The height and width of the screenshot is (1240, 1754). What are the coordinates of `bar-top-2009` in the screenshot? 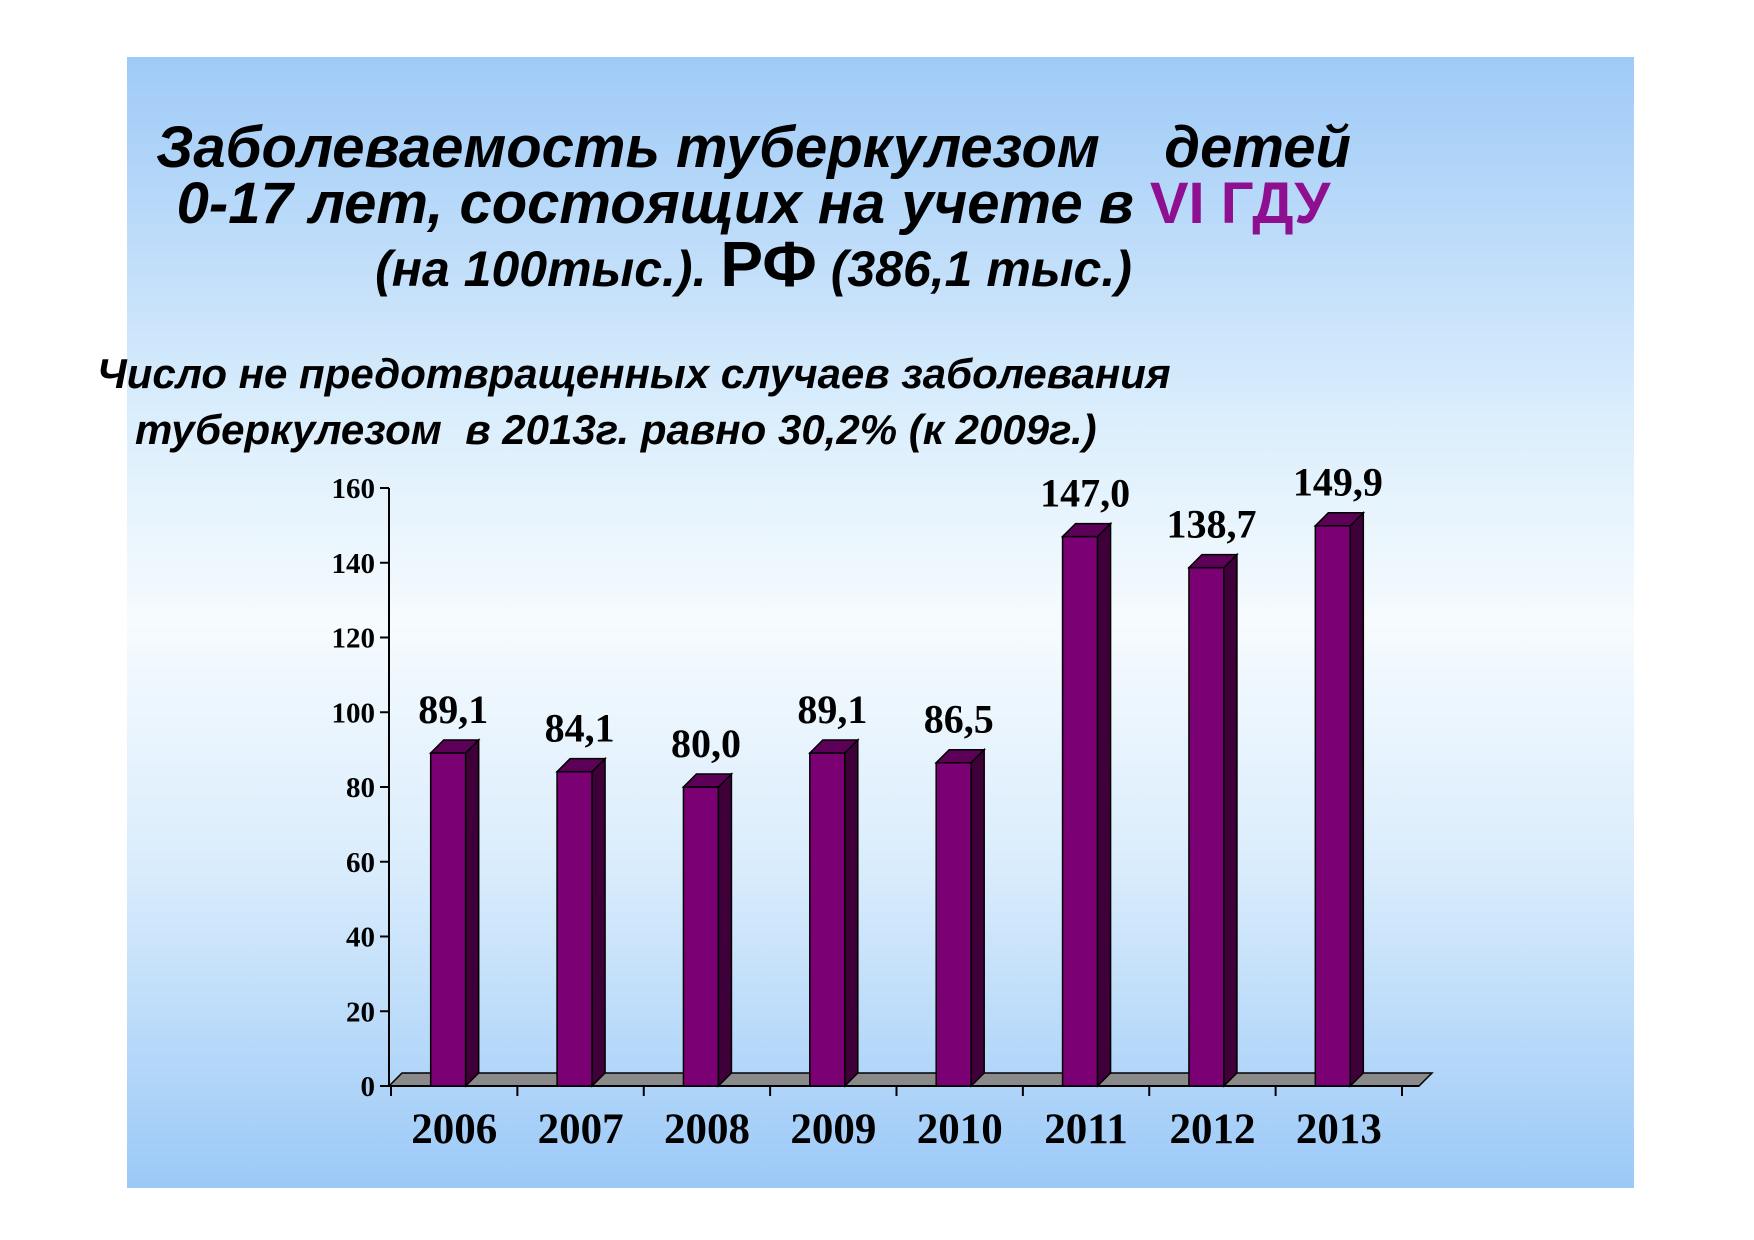 It's located at (834, 746).